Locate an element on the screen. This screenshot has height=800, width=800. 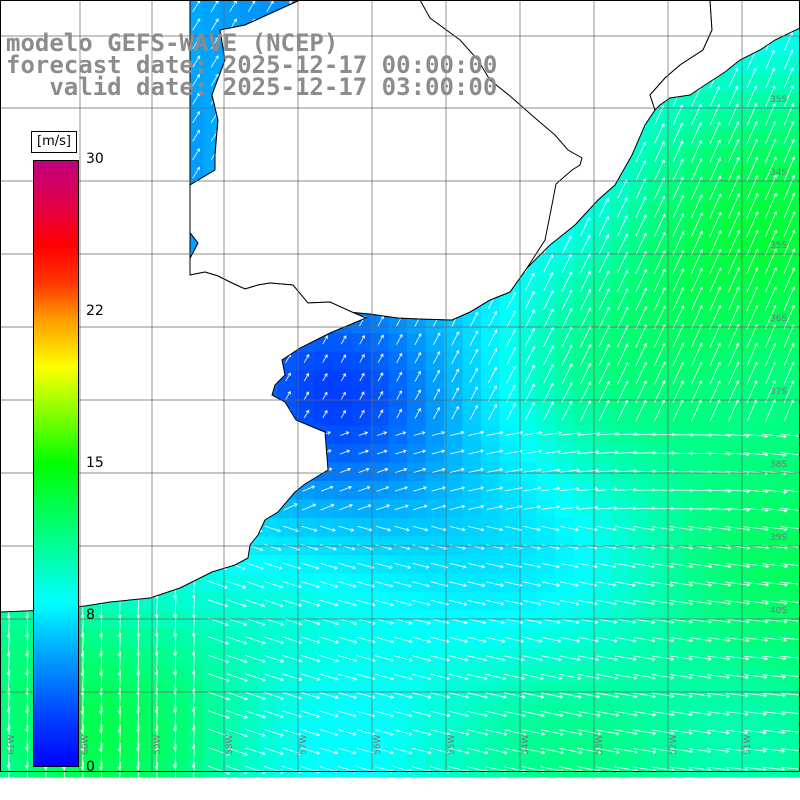
lon-label: 57W is located at coordinates (304, 745).